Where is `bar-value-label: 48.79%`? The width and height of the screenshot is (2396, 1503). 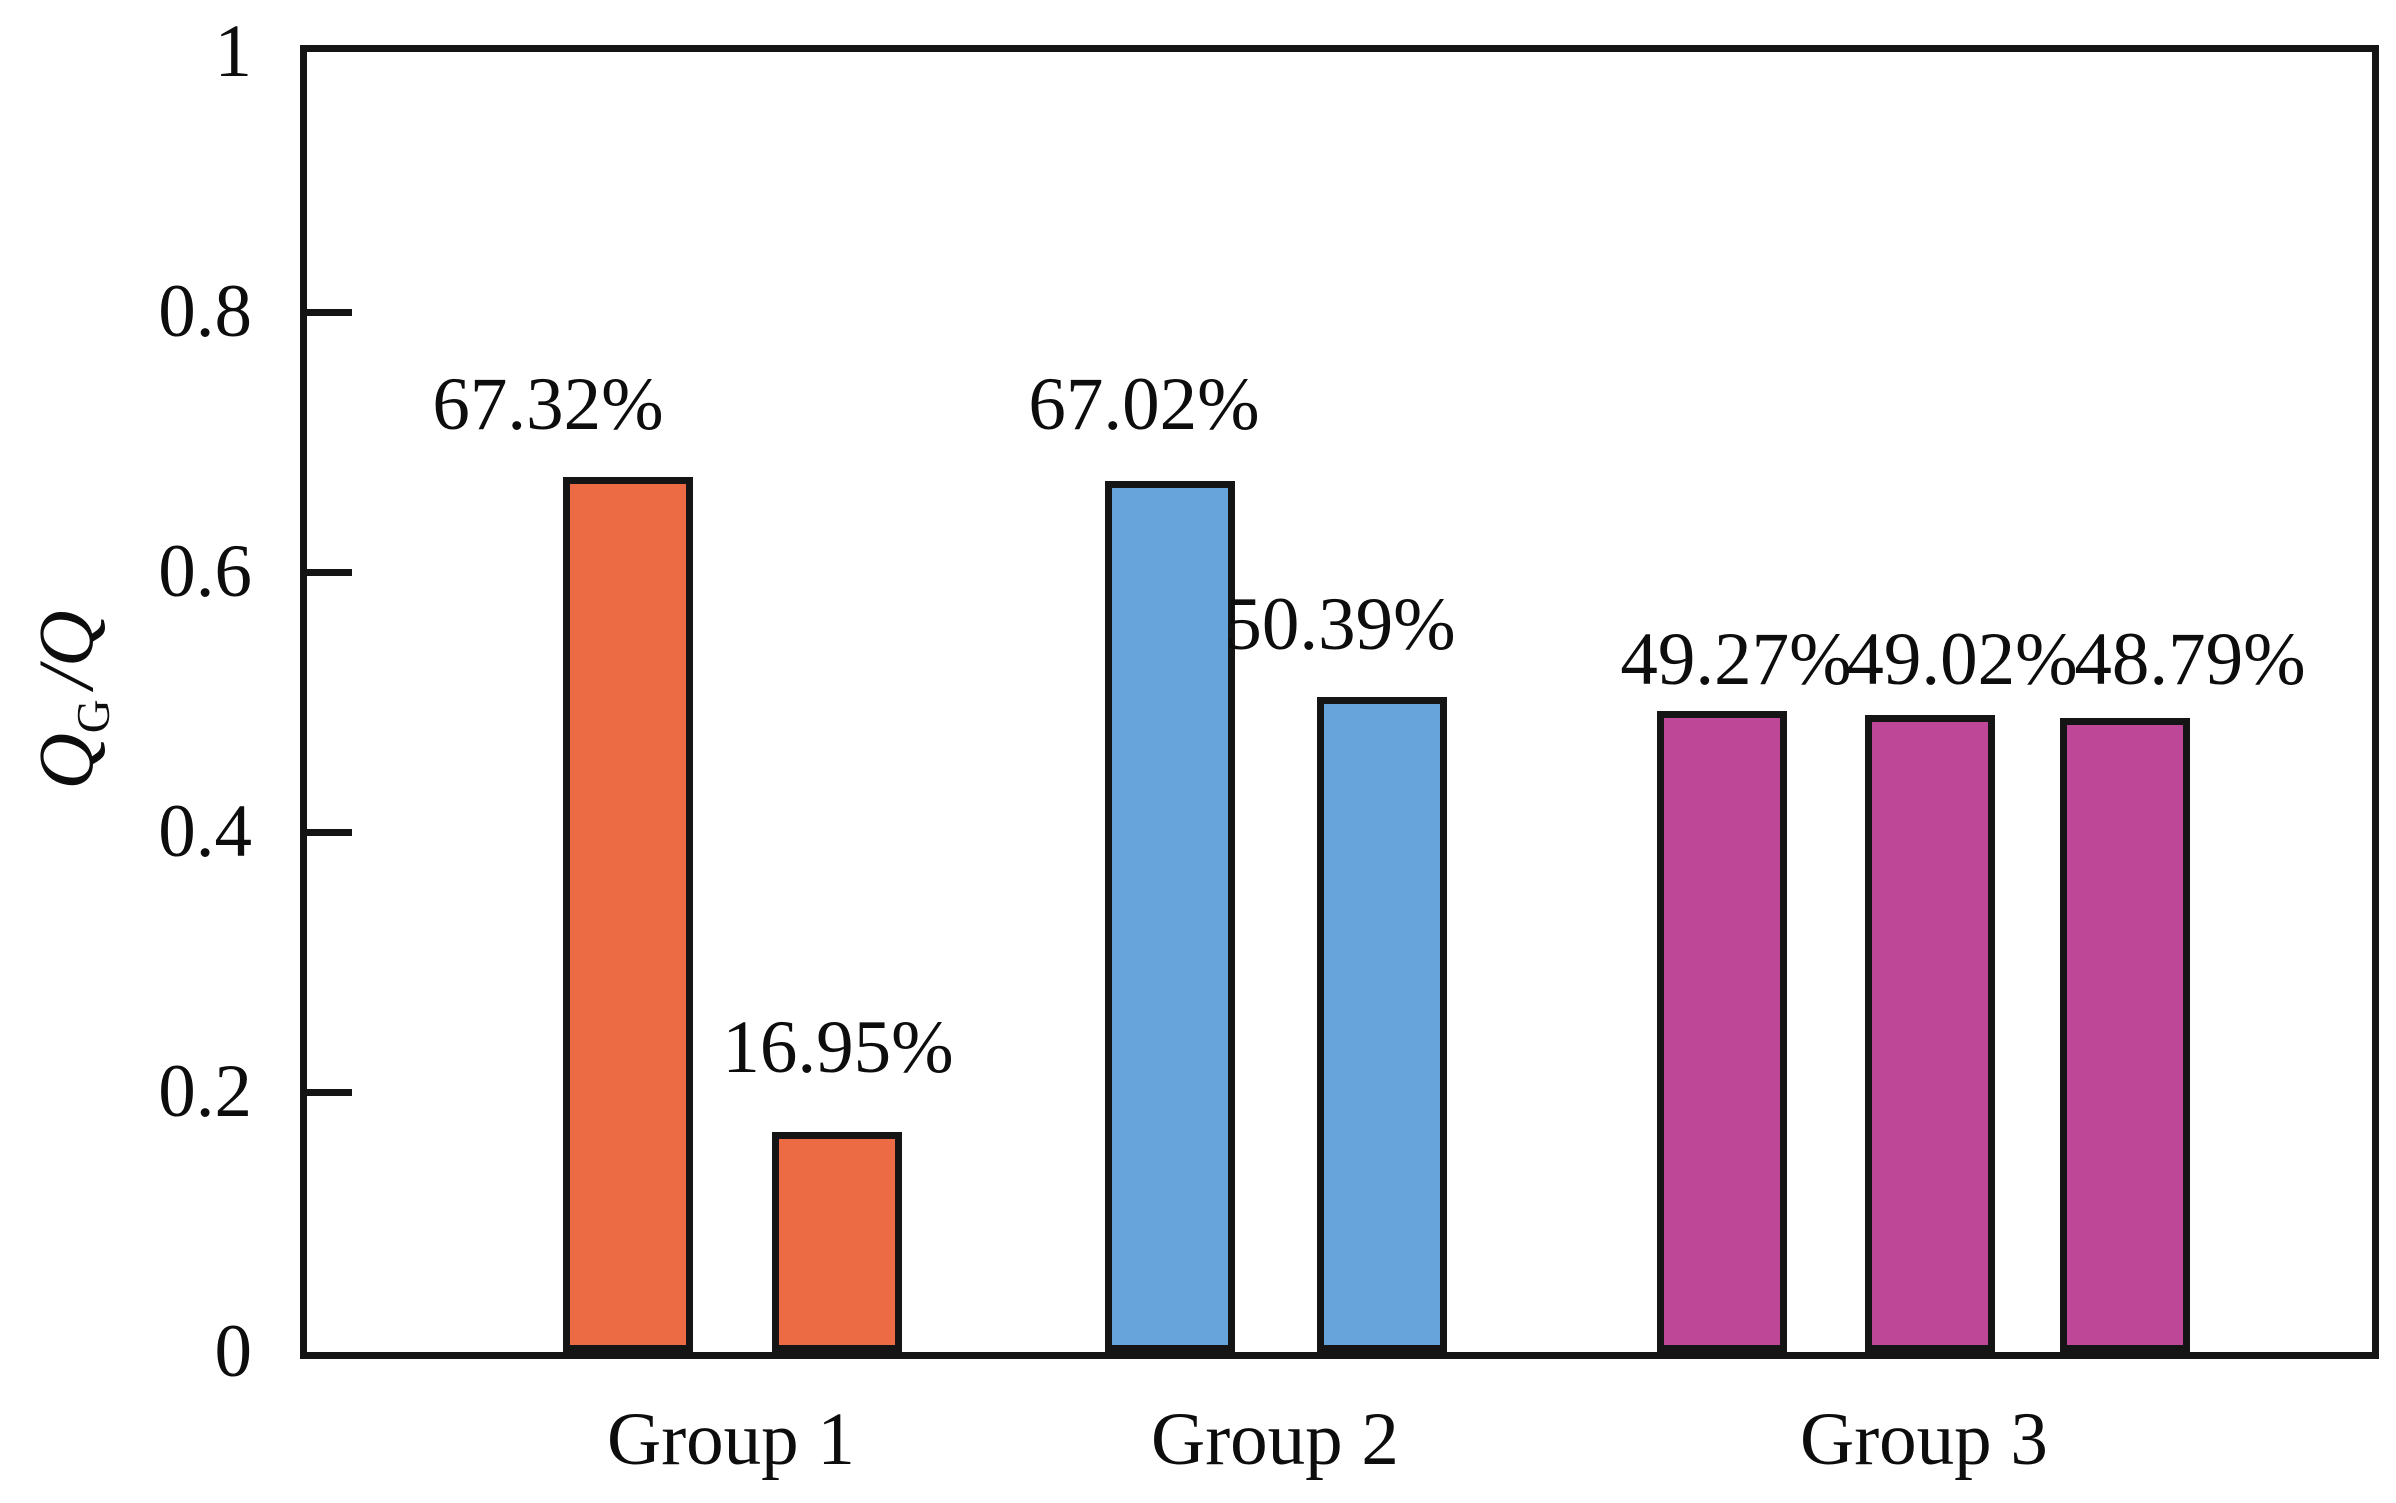 bar-value-label: 48.79% is located at coordinates (2190, 659).